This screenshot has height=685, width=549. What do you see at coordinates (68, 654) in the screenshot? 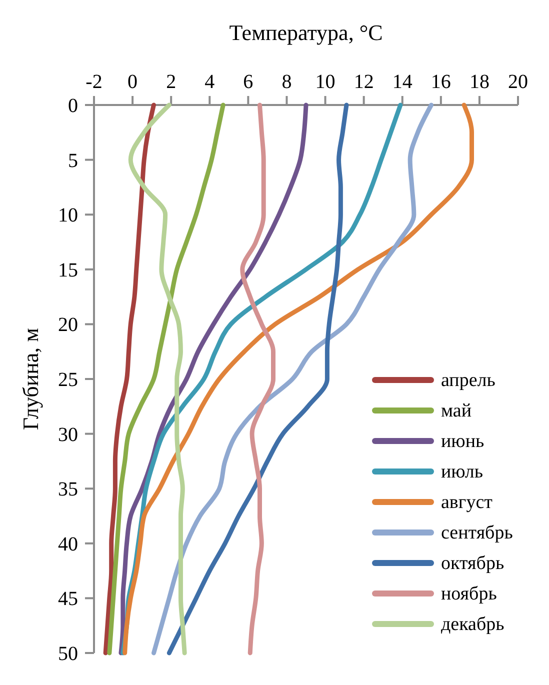
I see `y-tick-label: 50` at bounding box center [68, 654].